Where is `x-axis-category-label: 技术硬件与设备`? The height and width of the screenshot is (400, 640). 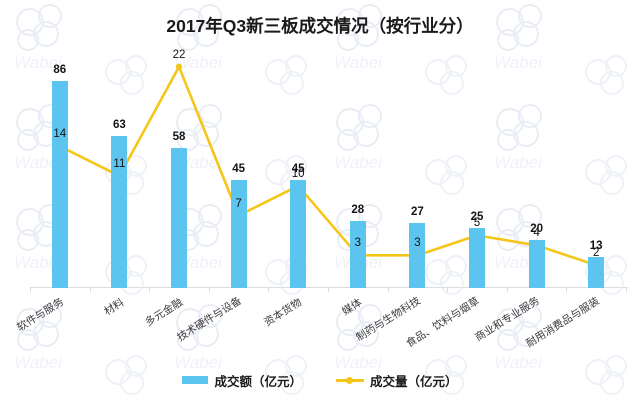
x-axis-category-label: 技术硬件与设备 is located at coordinates (209, 320).